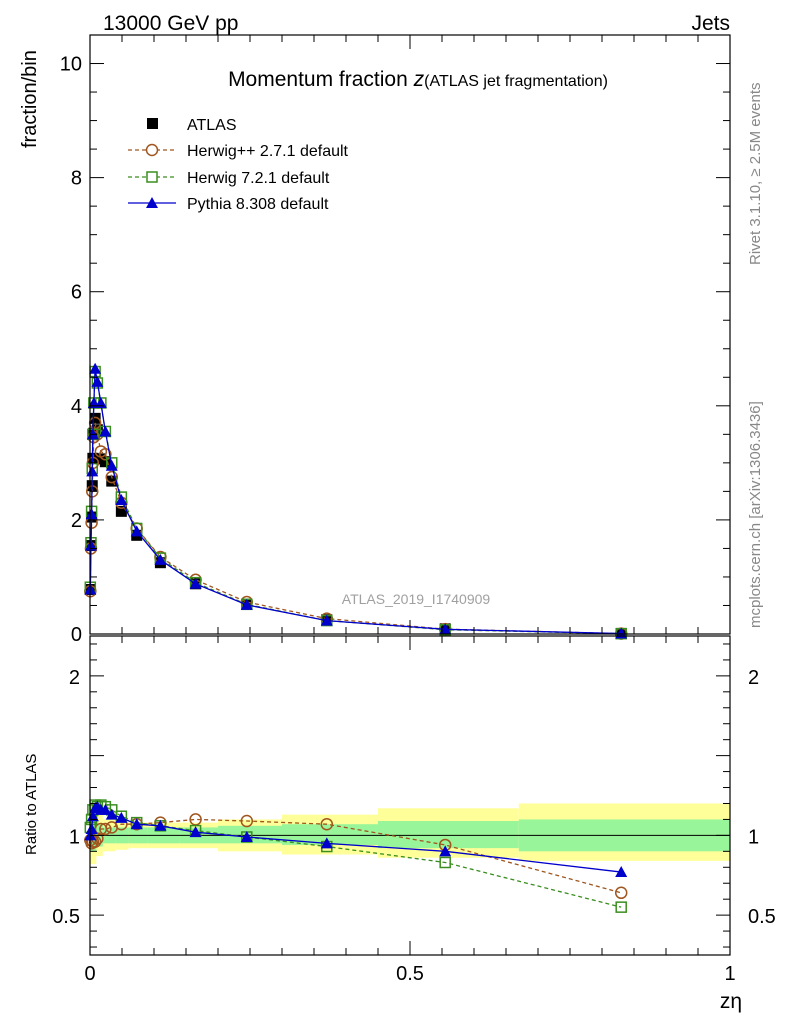  I want to click on ratio-plot-area, so click(407, 856).